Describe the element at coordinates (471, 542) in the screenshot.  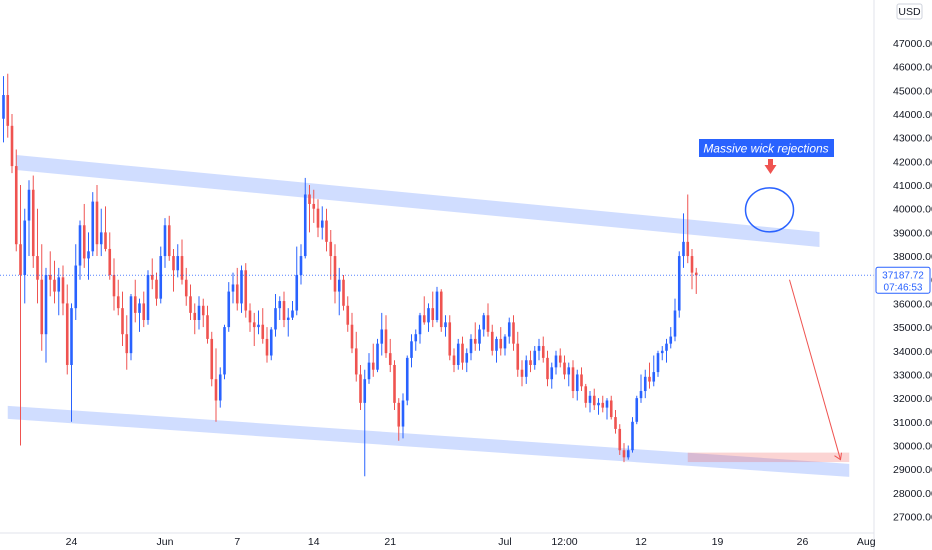
I see `x-axis: 24 Jun 7 14 21 Jul 12:00 12 19 26 Aug` at that location.